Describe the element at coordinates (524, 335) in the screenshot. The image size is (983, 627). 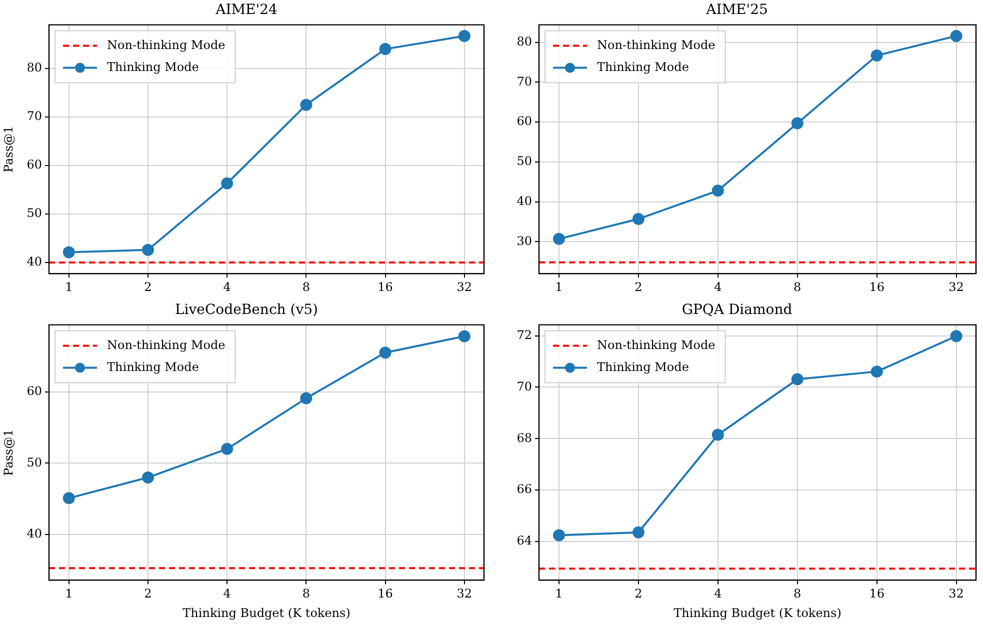
I see `y-tick-label: 72` at that location.